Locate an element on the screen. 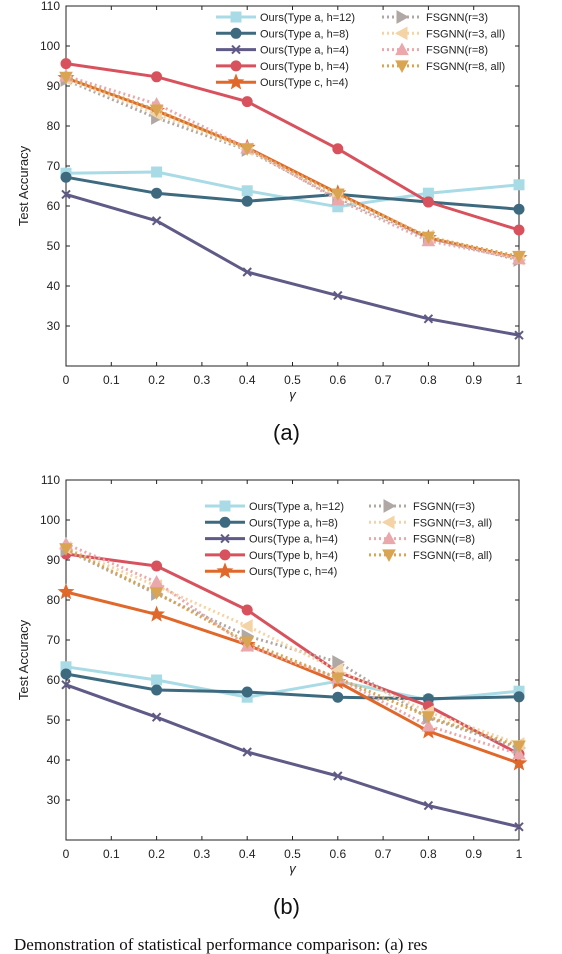 The width and height of the screenshot is (562, 954). y-tick-label: 80 is located at coordinates (54, 126).